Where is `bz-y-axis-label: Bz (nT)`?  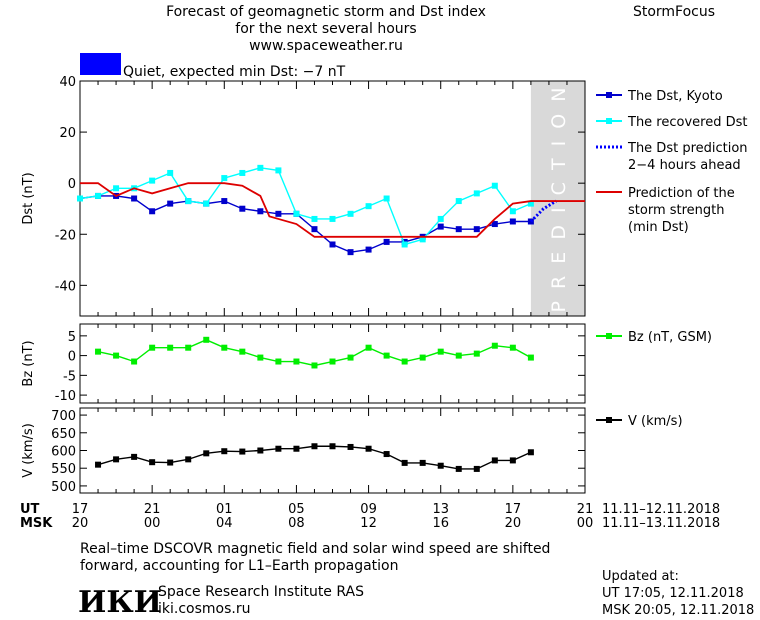 bz-y-axis-label: Bz (nT) is located at coordinates (28, 363).